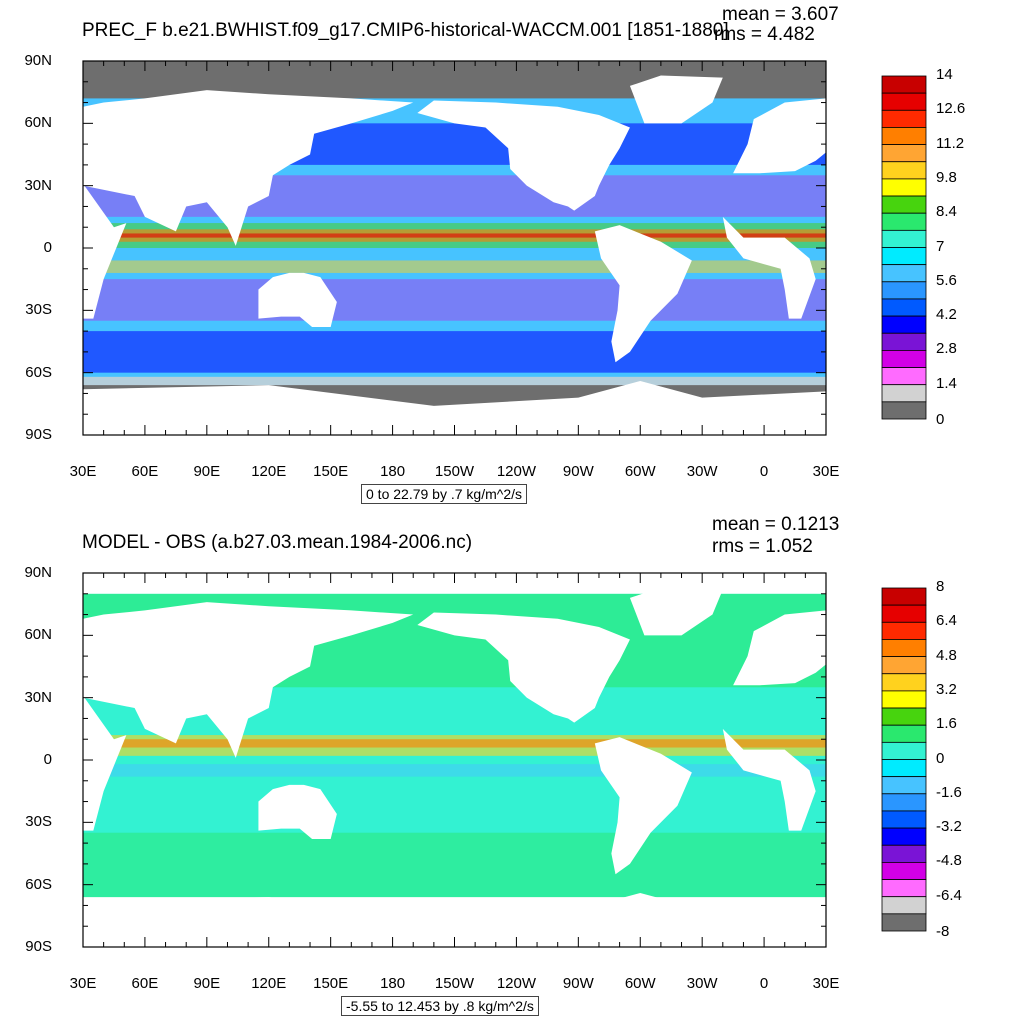 Image resolution: width=1024 pixels, height=1024 pixels. Describe the element at coordinates (950, 143) in the screenshot. I see `colorbar-label: 11.2` at that location.